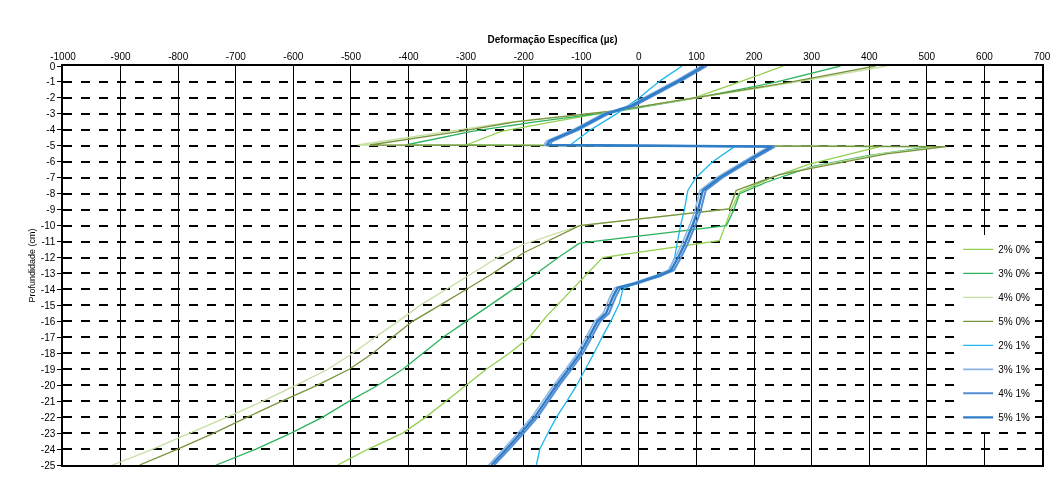 This screenshot has height=480, width=1061. Describe the element at coordinates (1014, 274) in the screenshot. I see `legend-label: 3% 0%` at that location.